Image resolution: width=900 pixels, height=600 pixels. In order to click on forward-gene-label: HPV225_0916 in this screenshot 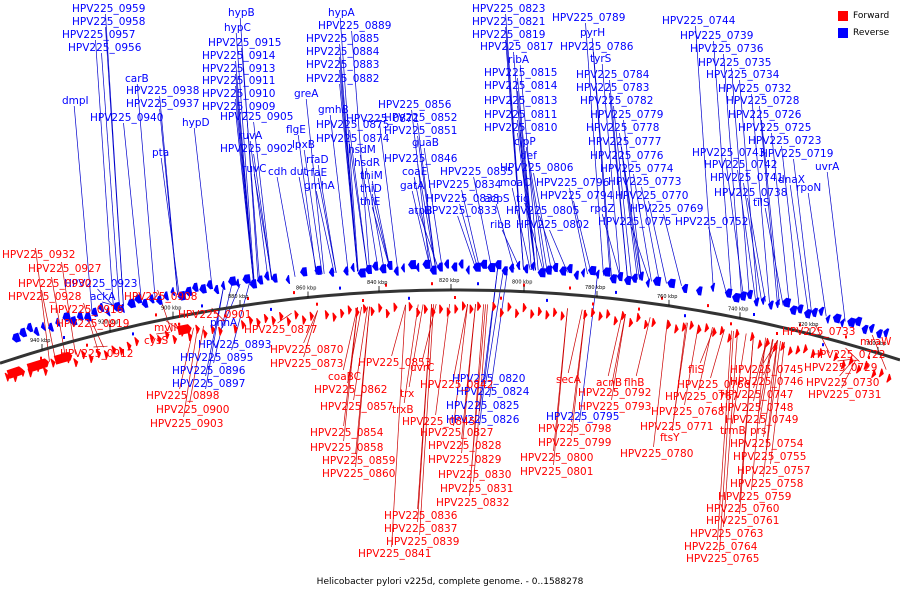, I will do `click(87, 310)`.